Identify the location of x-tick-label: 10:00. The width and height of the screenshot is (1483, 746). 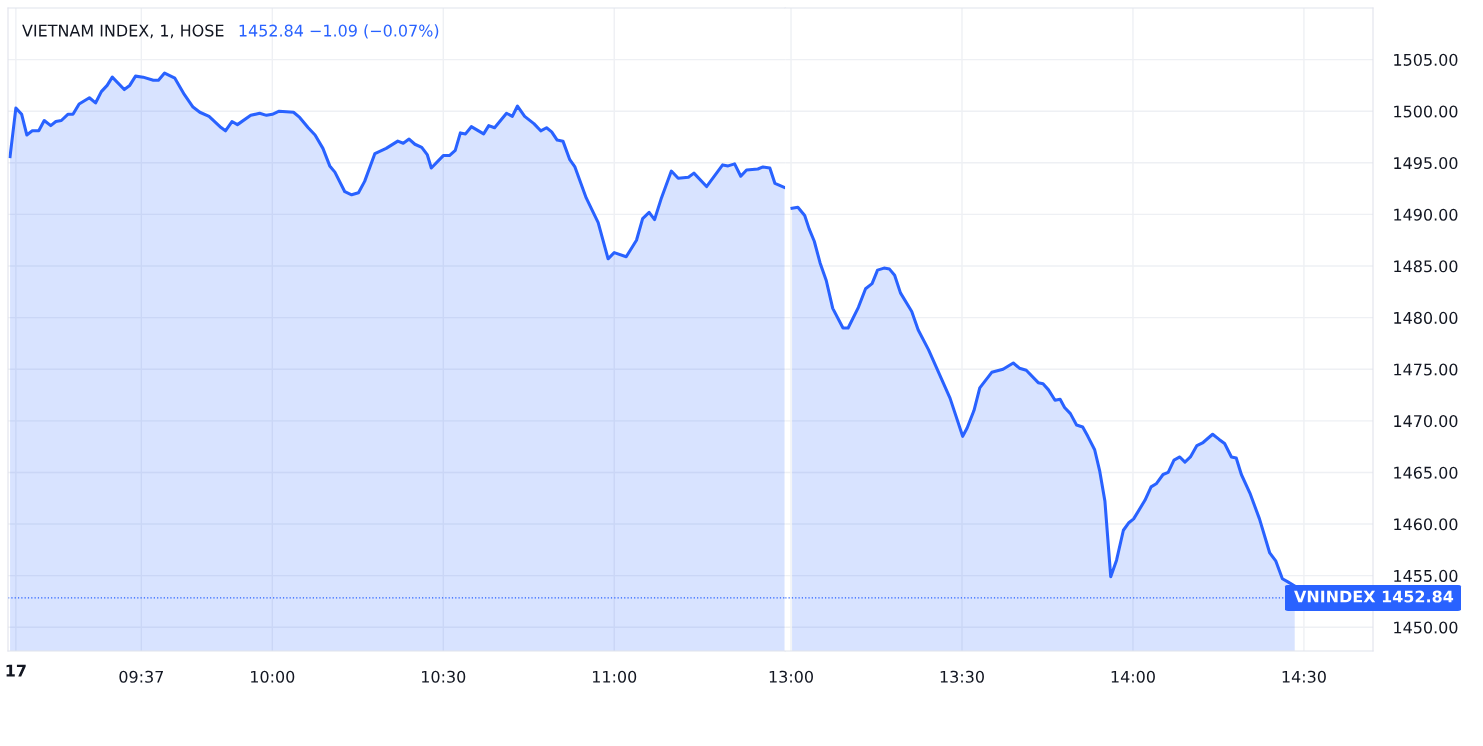
(273, 676).